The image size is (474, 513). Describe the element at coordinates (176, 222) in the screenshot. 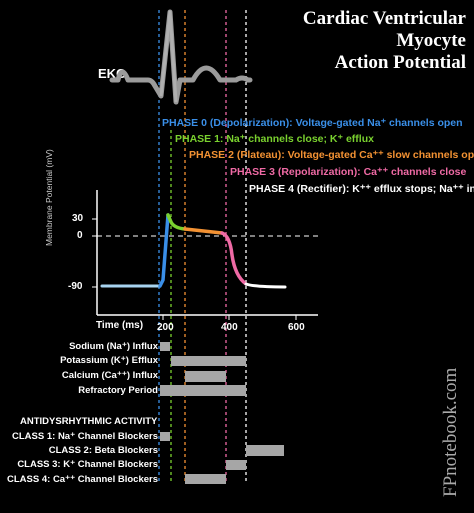

I see `ap-phase1-notch` at that location.